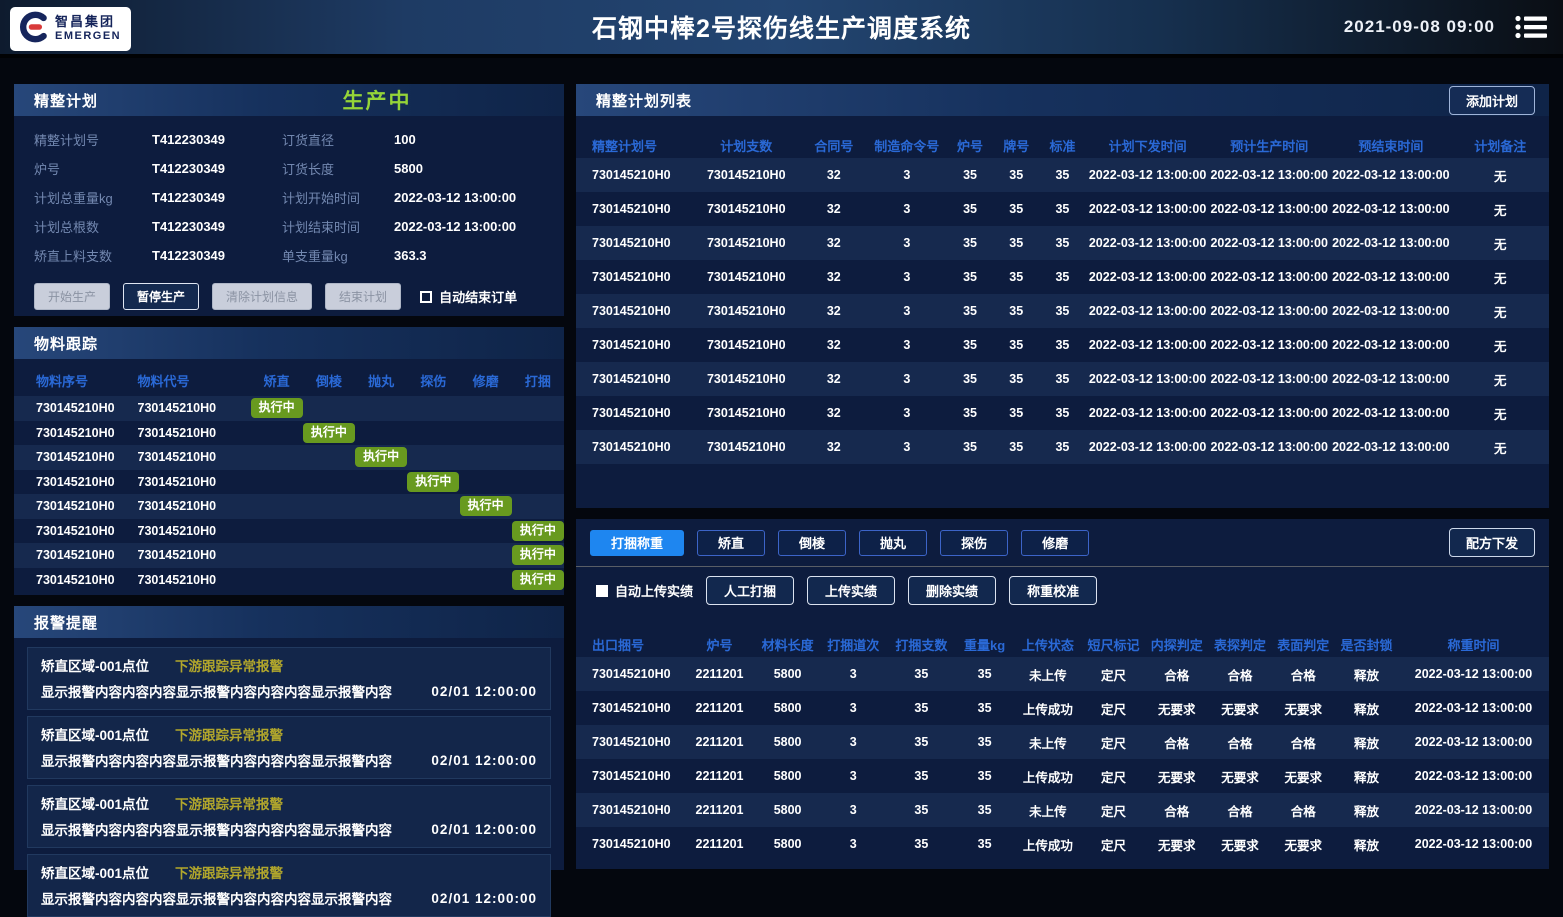 The height and width of the screenshot is (917, 1563). Describe the element at coordinates (67, 227) in the screenshot. I see `field-label: 计划总根数` at that location.